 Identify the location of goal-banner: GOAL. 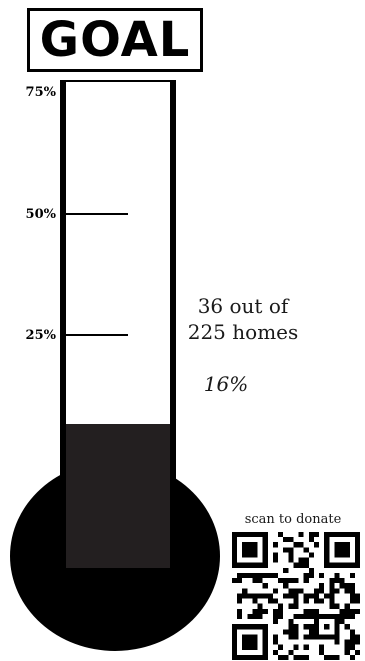
(115, 40).